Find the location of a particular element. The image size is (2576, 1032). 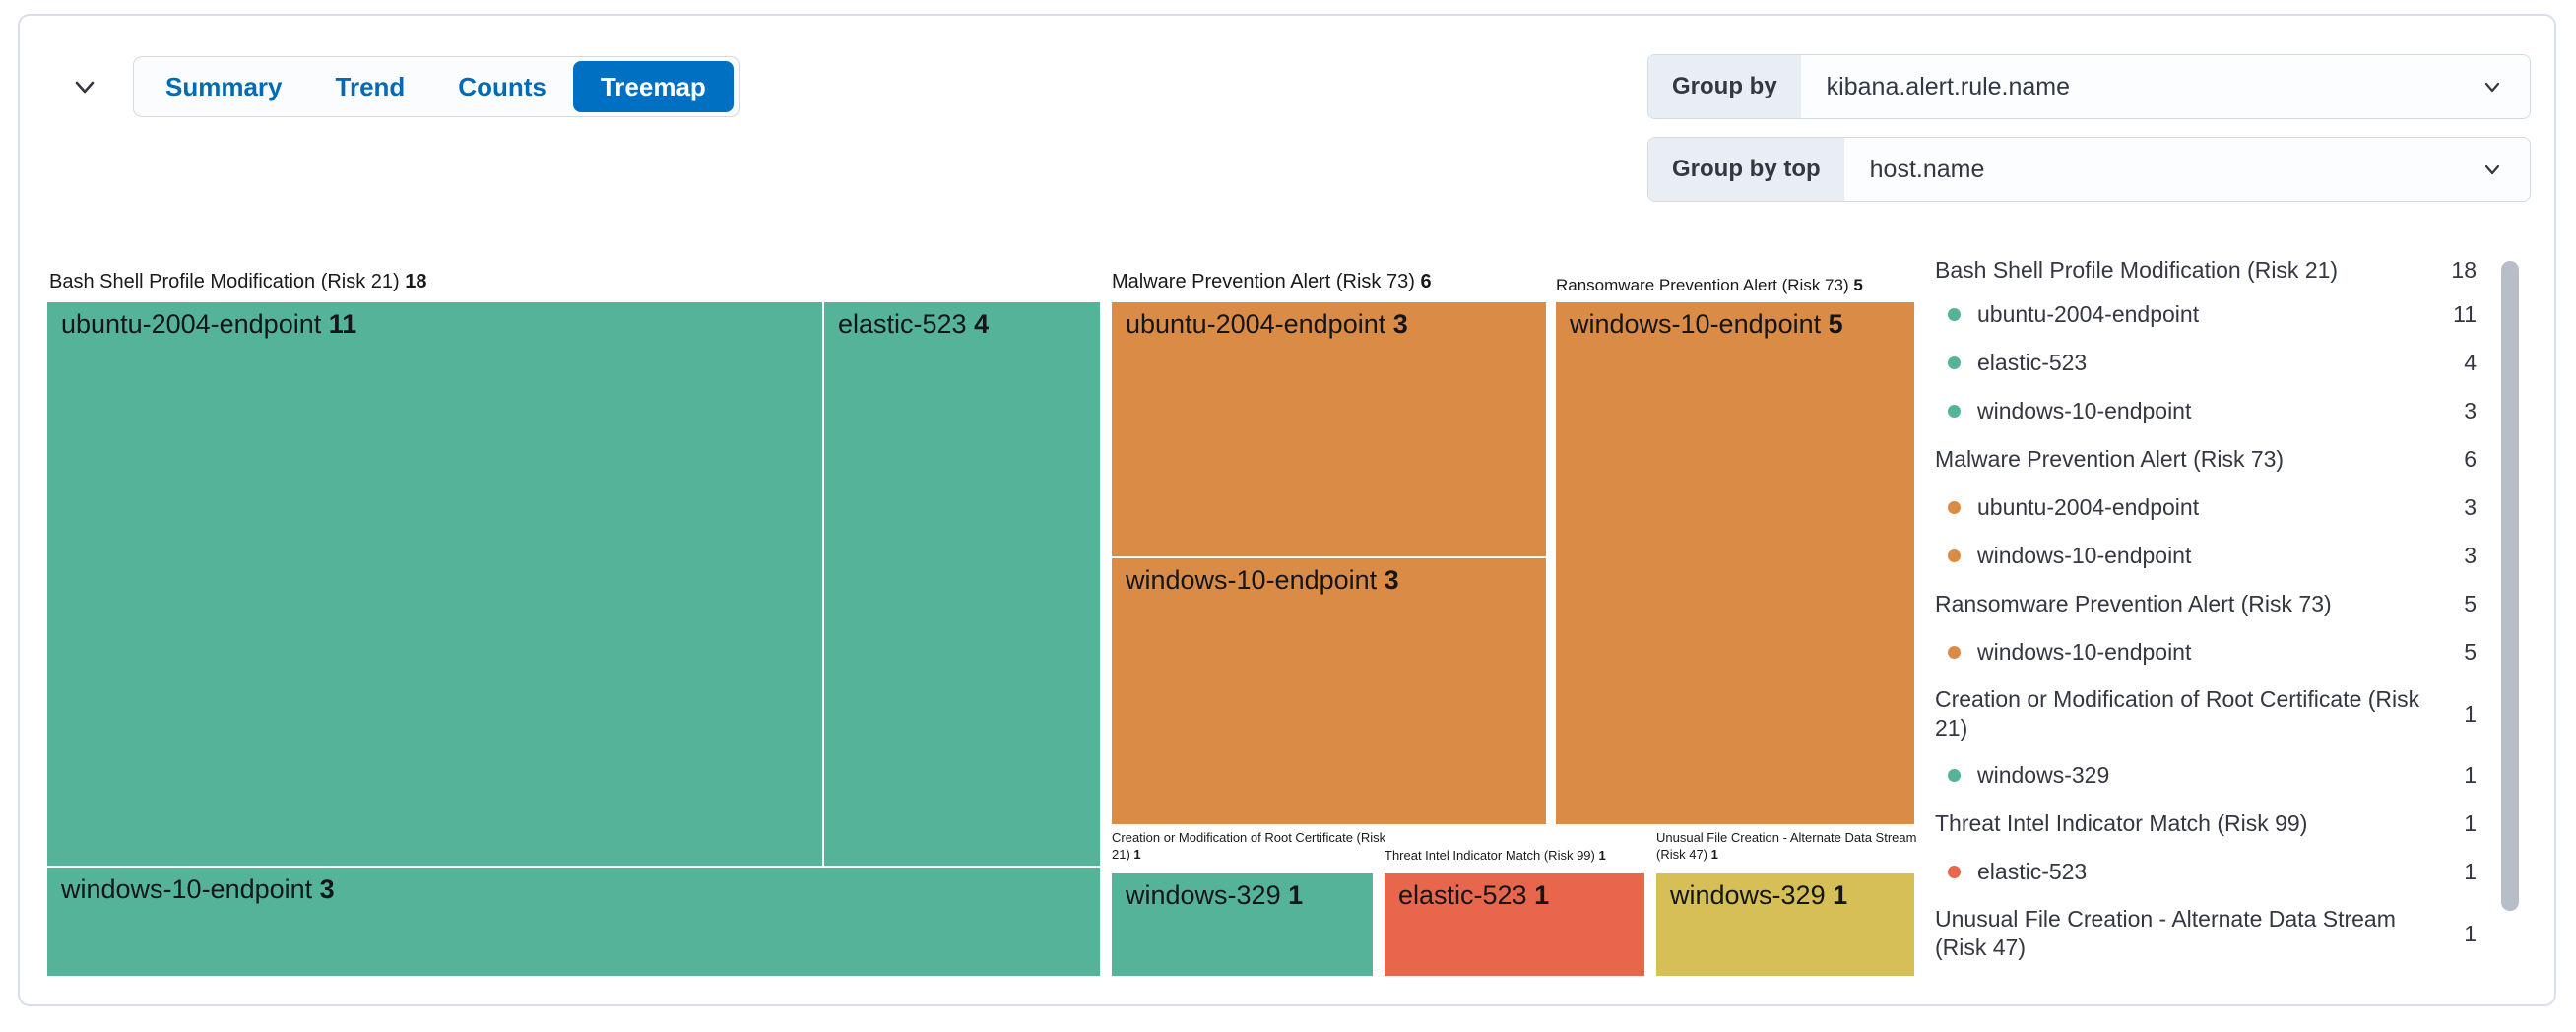

legend-count: 6 is located at coordinates (2470, 459).